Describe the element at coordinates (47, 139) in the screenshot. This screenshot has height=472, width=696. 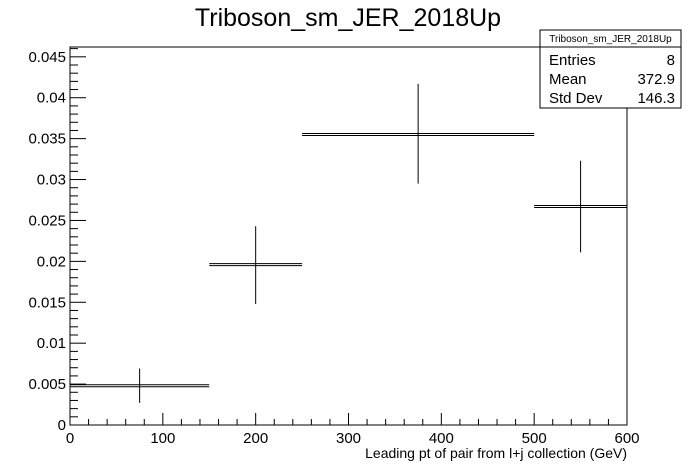
I see `y-tick-label: 0.035` at that location.